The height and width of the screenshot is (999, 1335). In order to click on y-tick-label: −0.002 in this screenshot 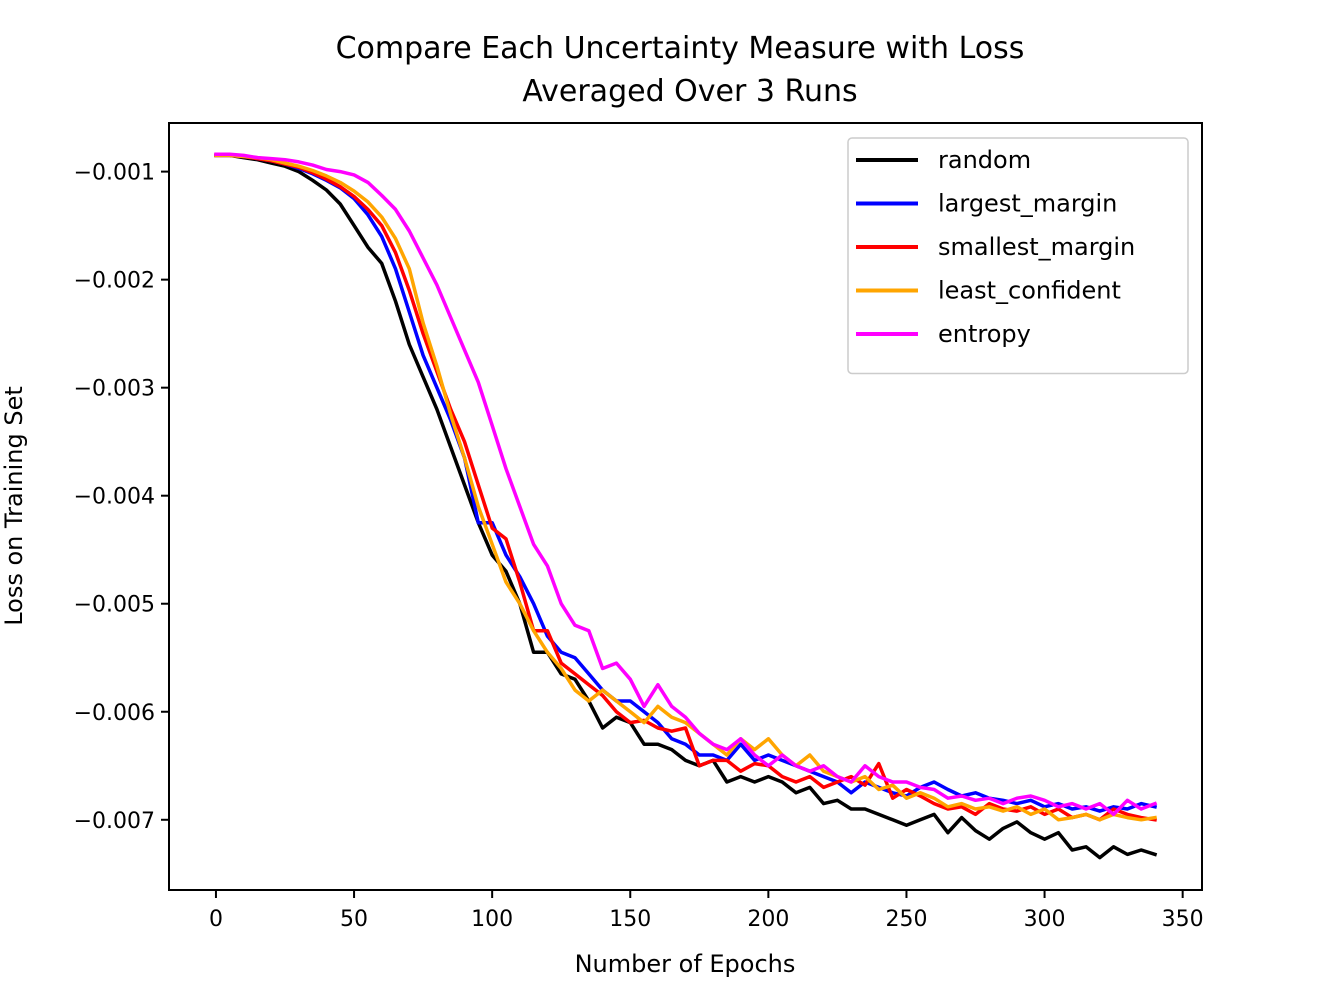, I will do `click(114, 281)`.